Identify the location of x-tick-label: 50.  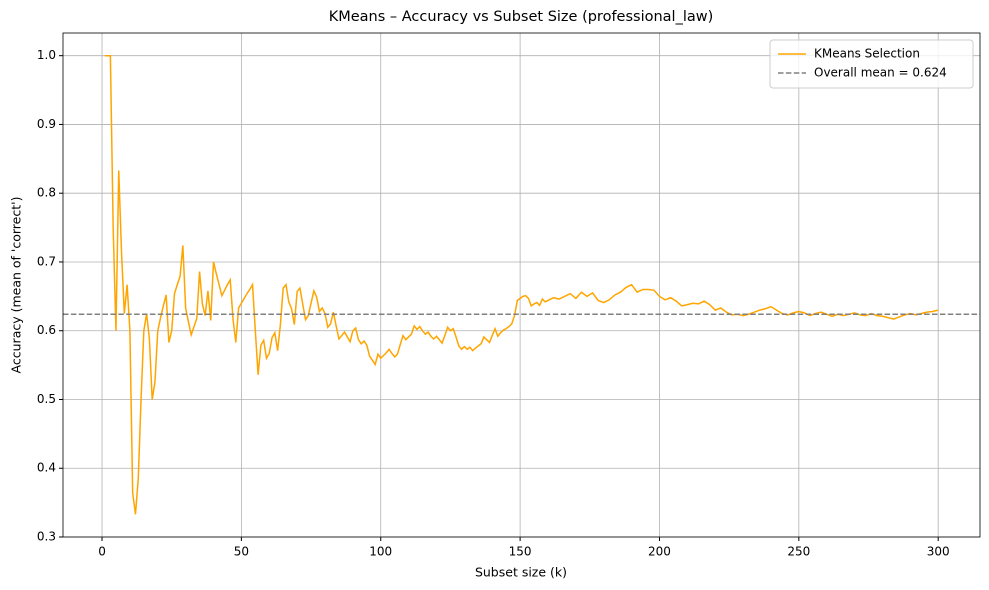
(241, 552).